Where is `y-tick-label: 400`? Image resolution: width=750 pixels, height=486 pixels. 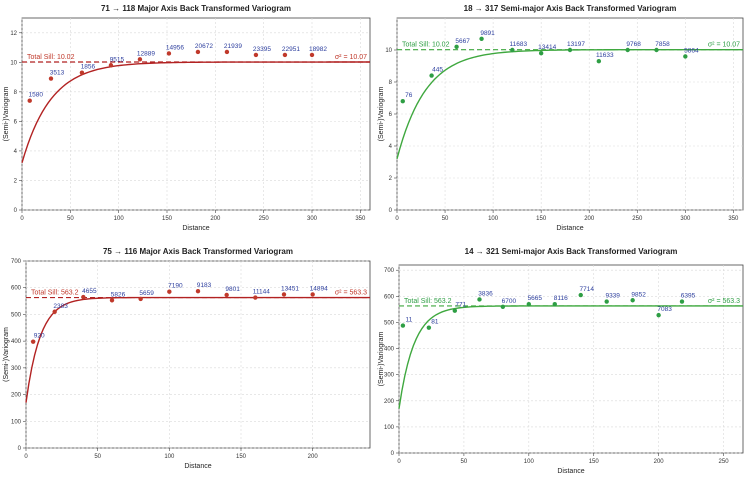
y-tick-label: 400 is located at coordinates (389, 350).